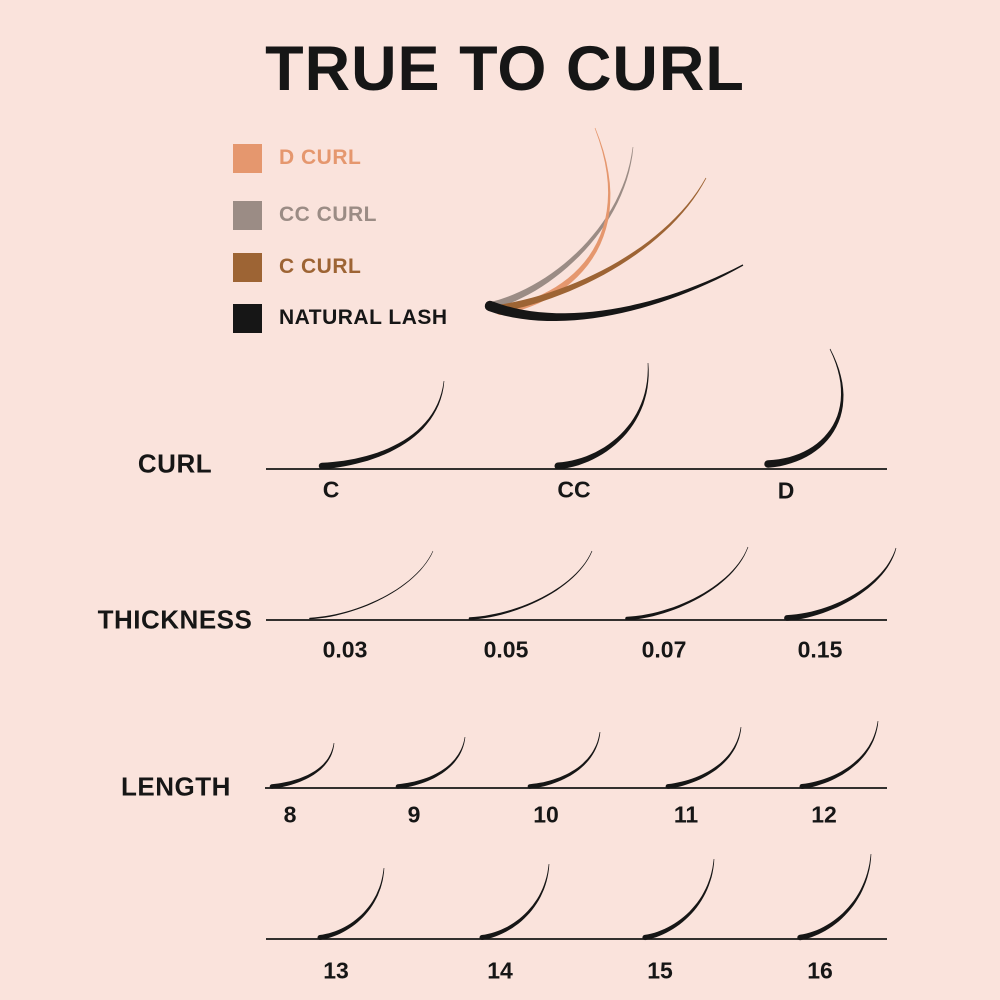 The width and height of the screenshot is (1000, 1000). What do you see at coordinates (664, 649) in the screenshot?
I see `thickness-tick: 0.07` at bounding box center [664, 649].